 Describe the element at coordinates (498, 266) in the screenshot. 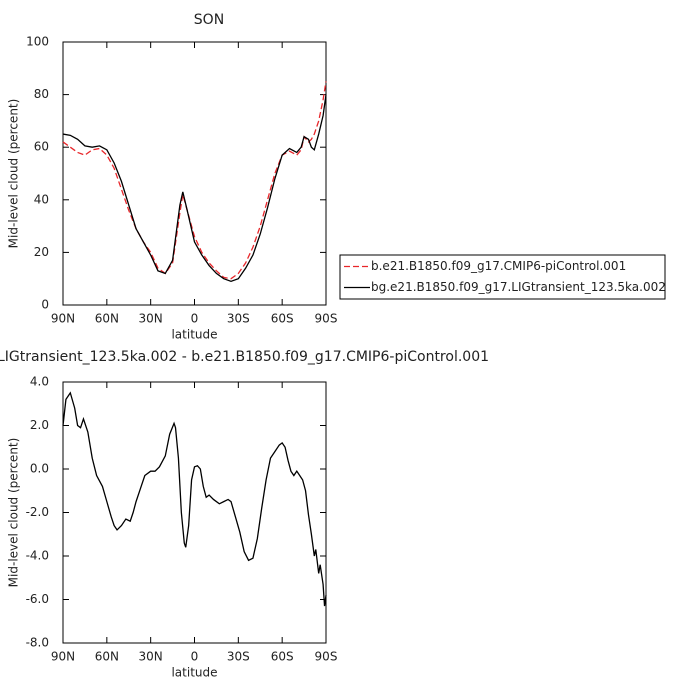

I see `legend-label: b.e21.B1850.f09_g17.CMIP6-piControl.001` at that location.